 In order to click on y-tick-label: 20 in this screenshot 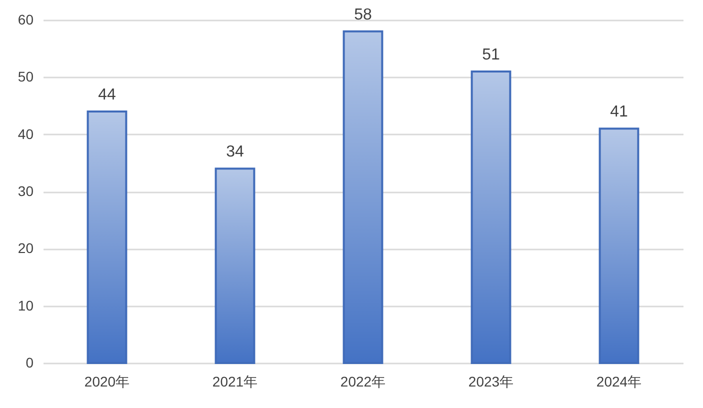, I will do `click(26, 248)`.